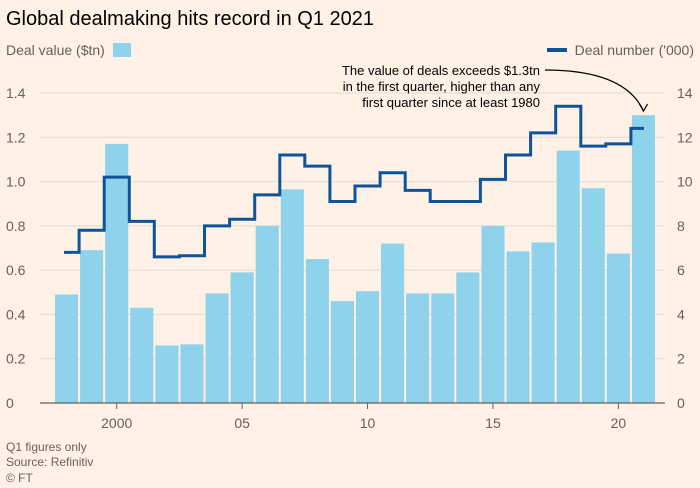 This screenshot has height=488, width=700. I want to click on footer-credit: © FT, so click(19, 478).